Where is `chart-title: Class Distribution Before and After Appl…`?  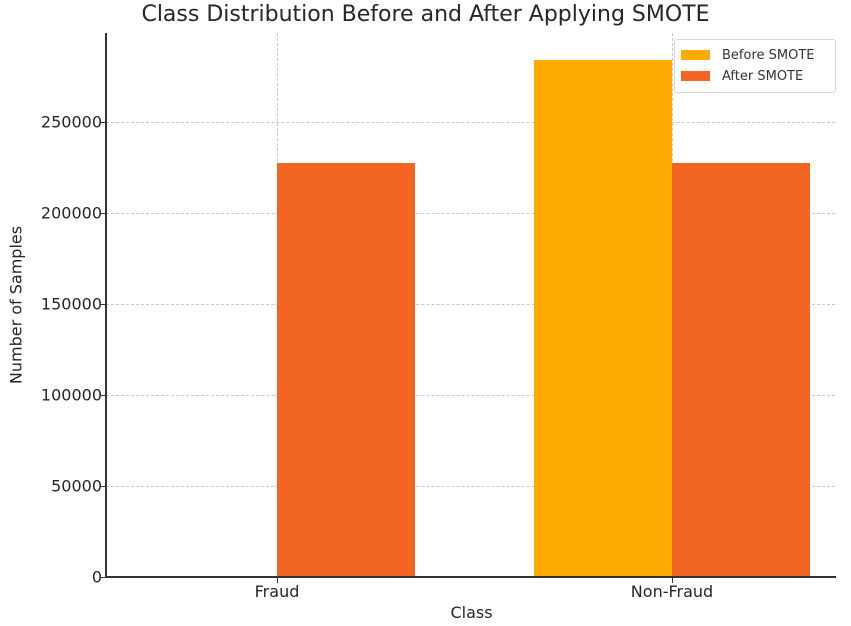
chart-title: Class Distribution Before and After Appl… is located at coordinates (425, 14).